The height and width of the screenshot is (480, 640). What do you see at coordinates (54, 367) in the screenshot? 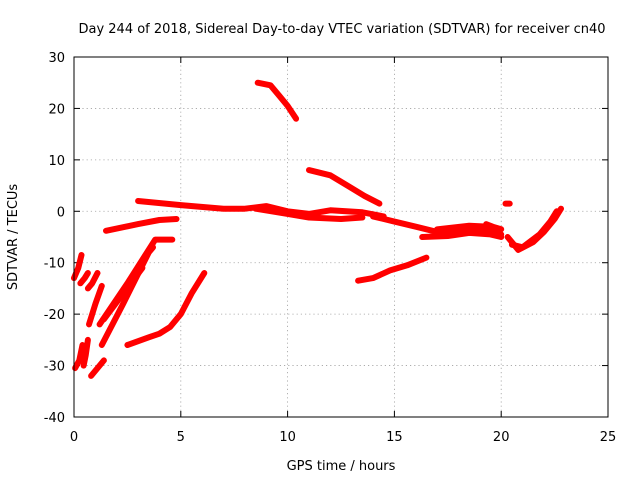
I see `y-tick-label: -30` at bounding box center [54, 367].